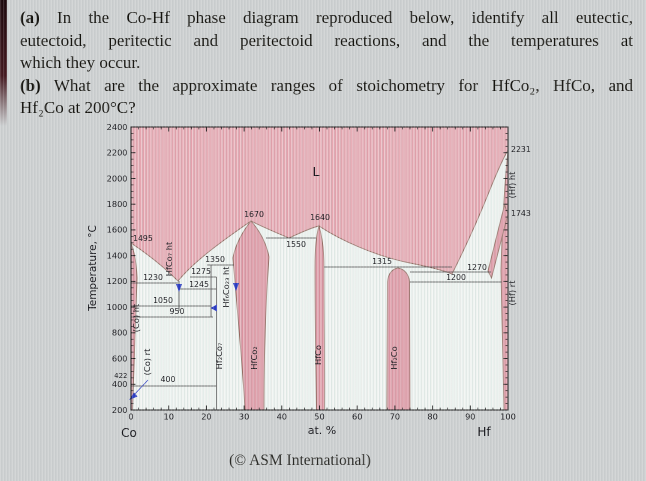 The width and height of the screenshot is (646, 481). What do you see at coordinates (508, 417) in the screenshot?
I see `x-tick-label: 100` at bounding box center [508, 417].